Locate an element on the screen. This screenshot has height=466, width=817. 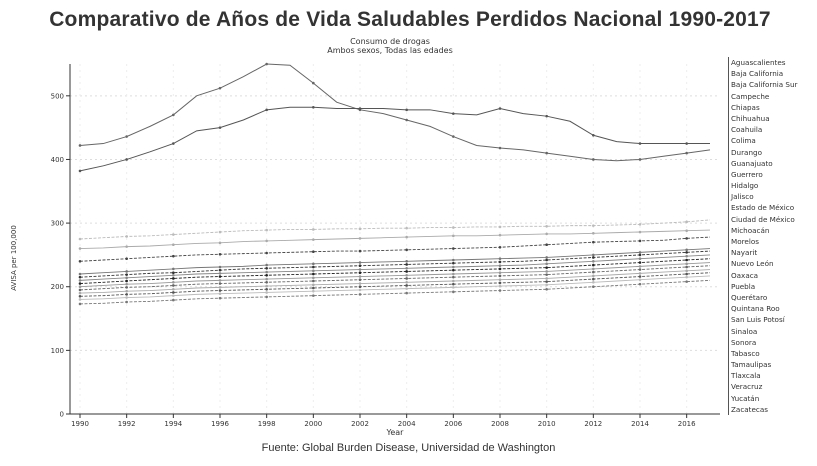
legend-item: Guerrero is located at coordinates (772, 174).